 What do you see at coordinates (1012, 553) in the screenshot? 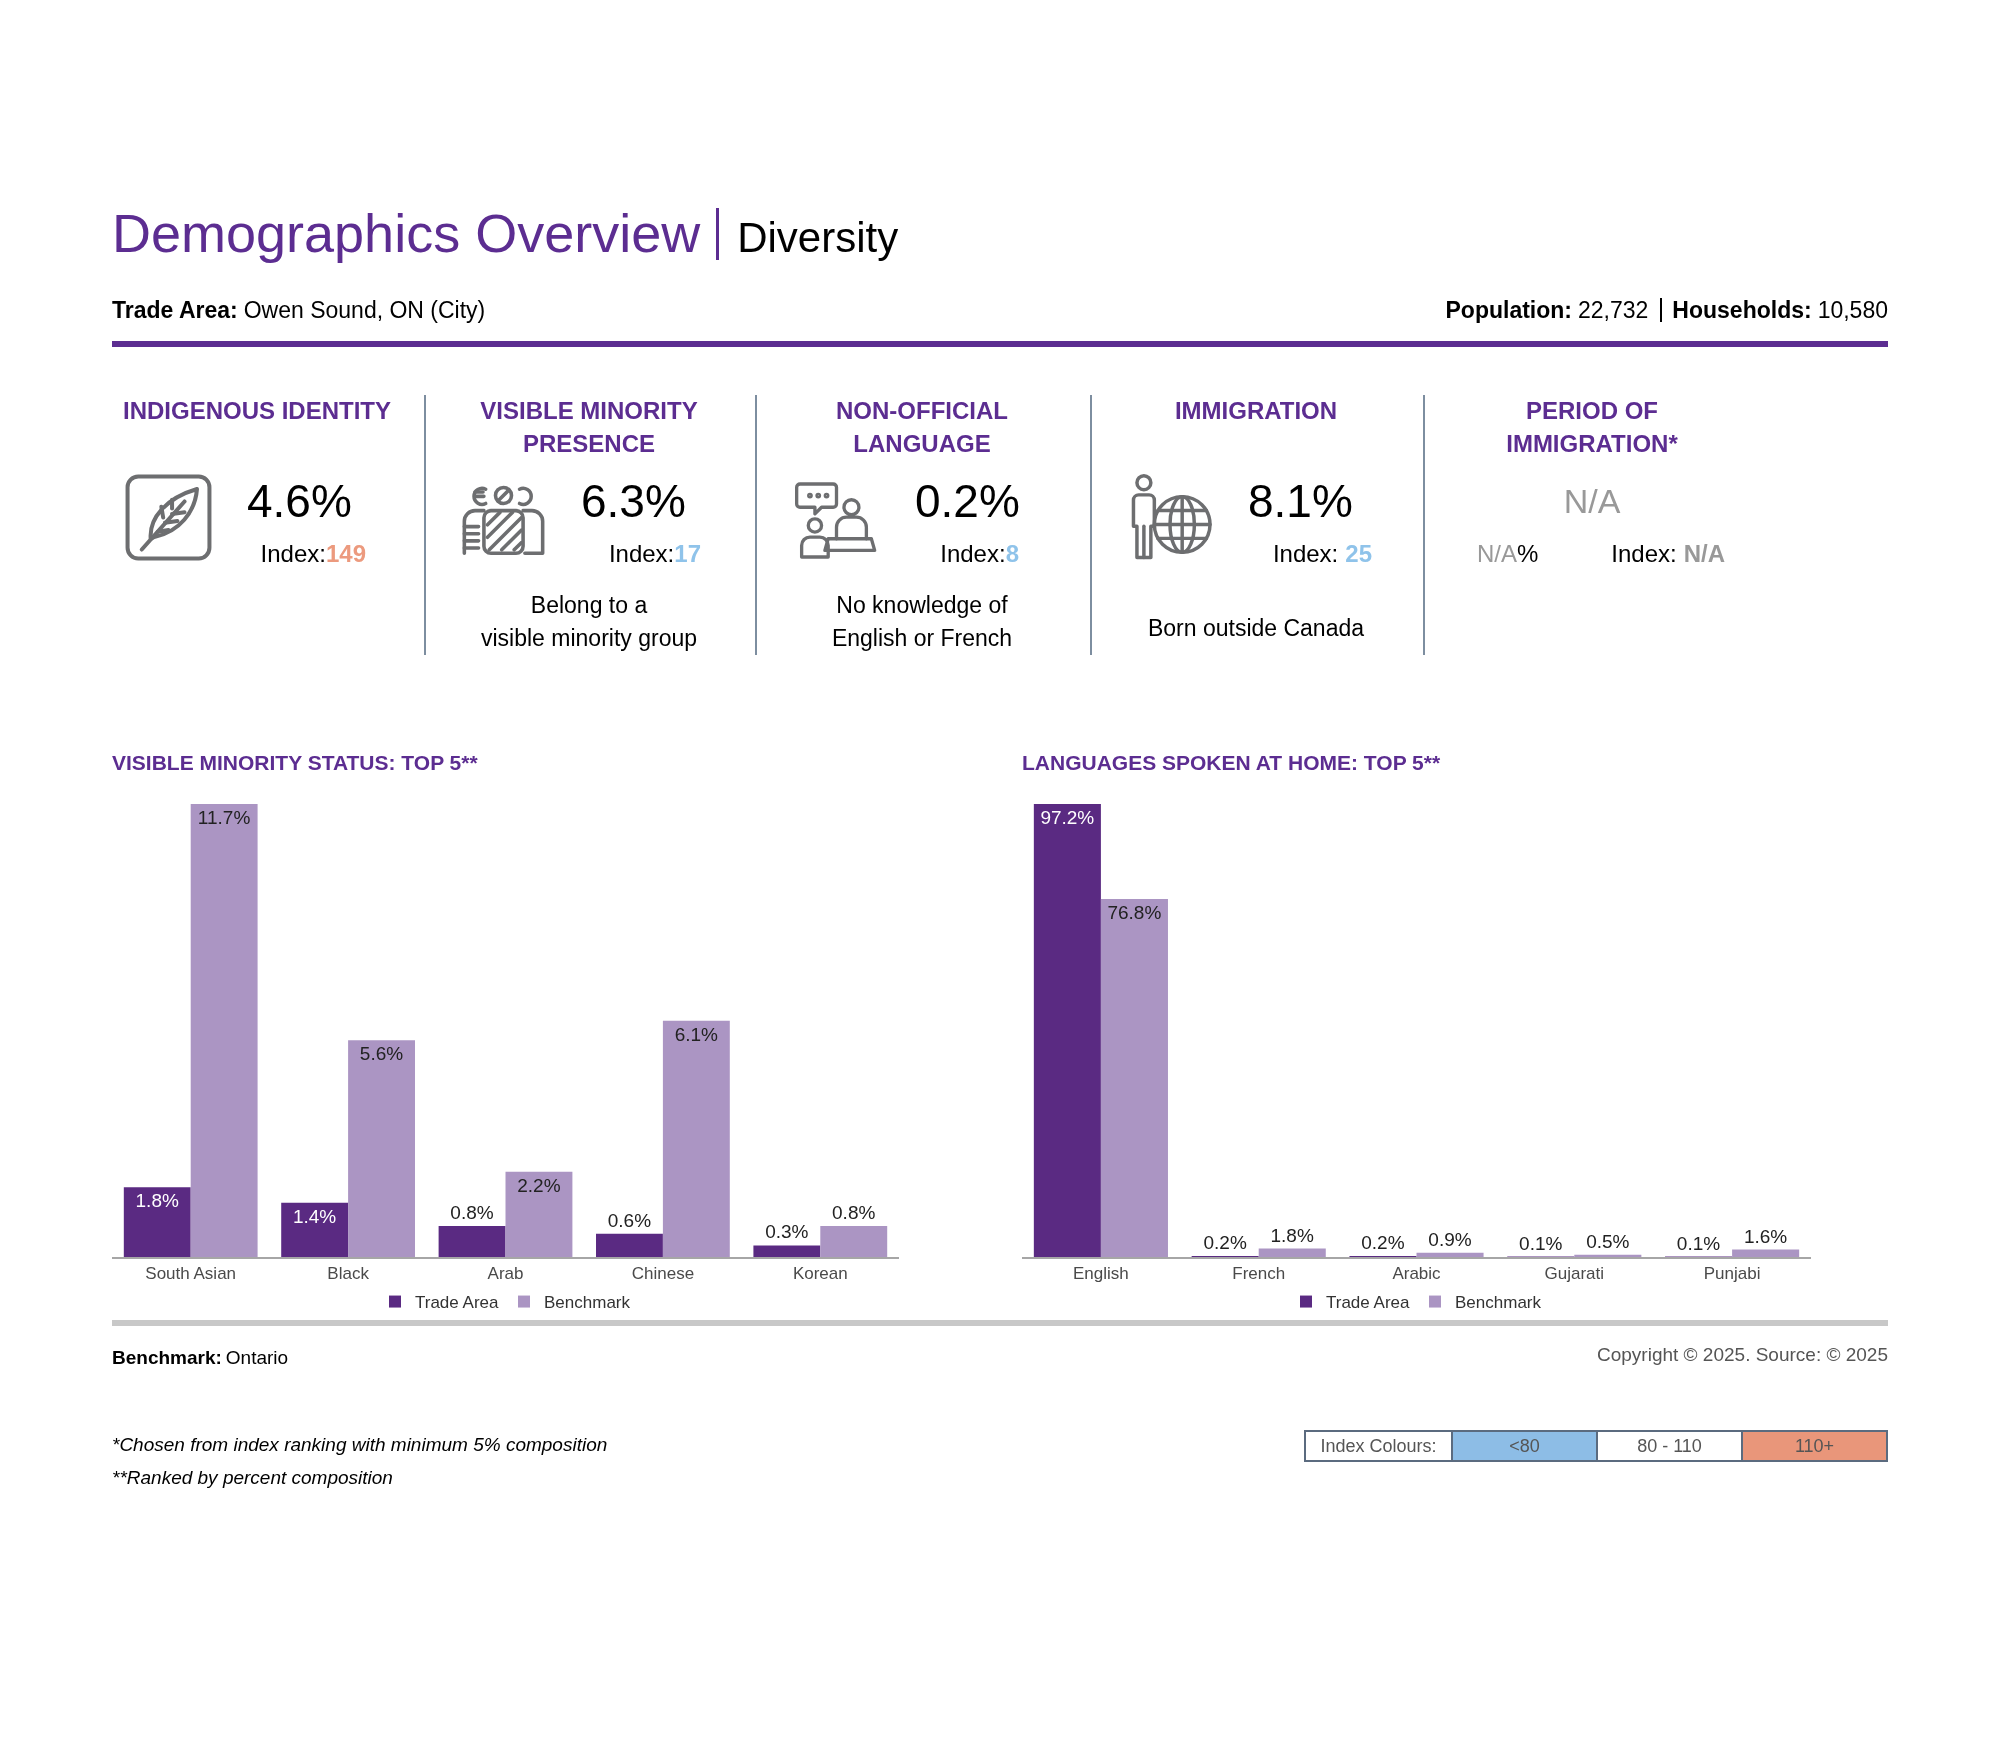
I see `text: 8` at bounding box center [1012, 553].